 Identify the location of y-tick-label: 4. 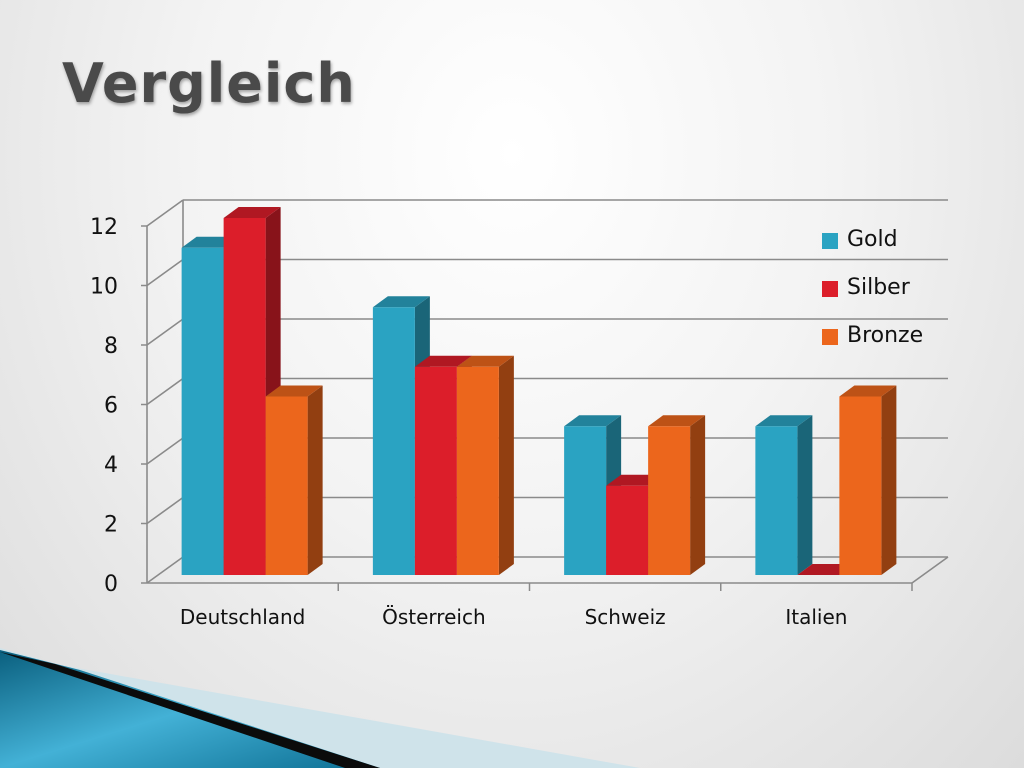
(111, 465).